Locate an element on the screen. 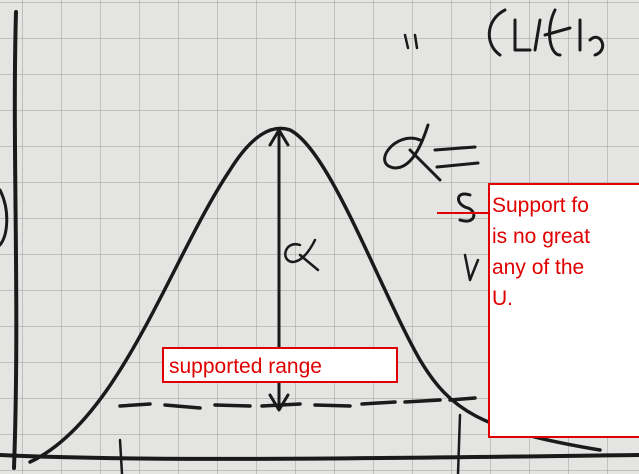 The image size is (639, 474). support-note-box is located at coordinates (563, 310).